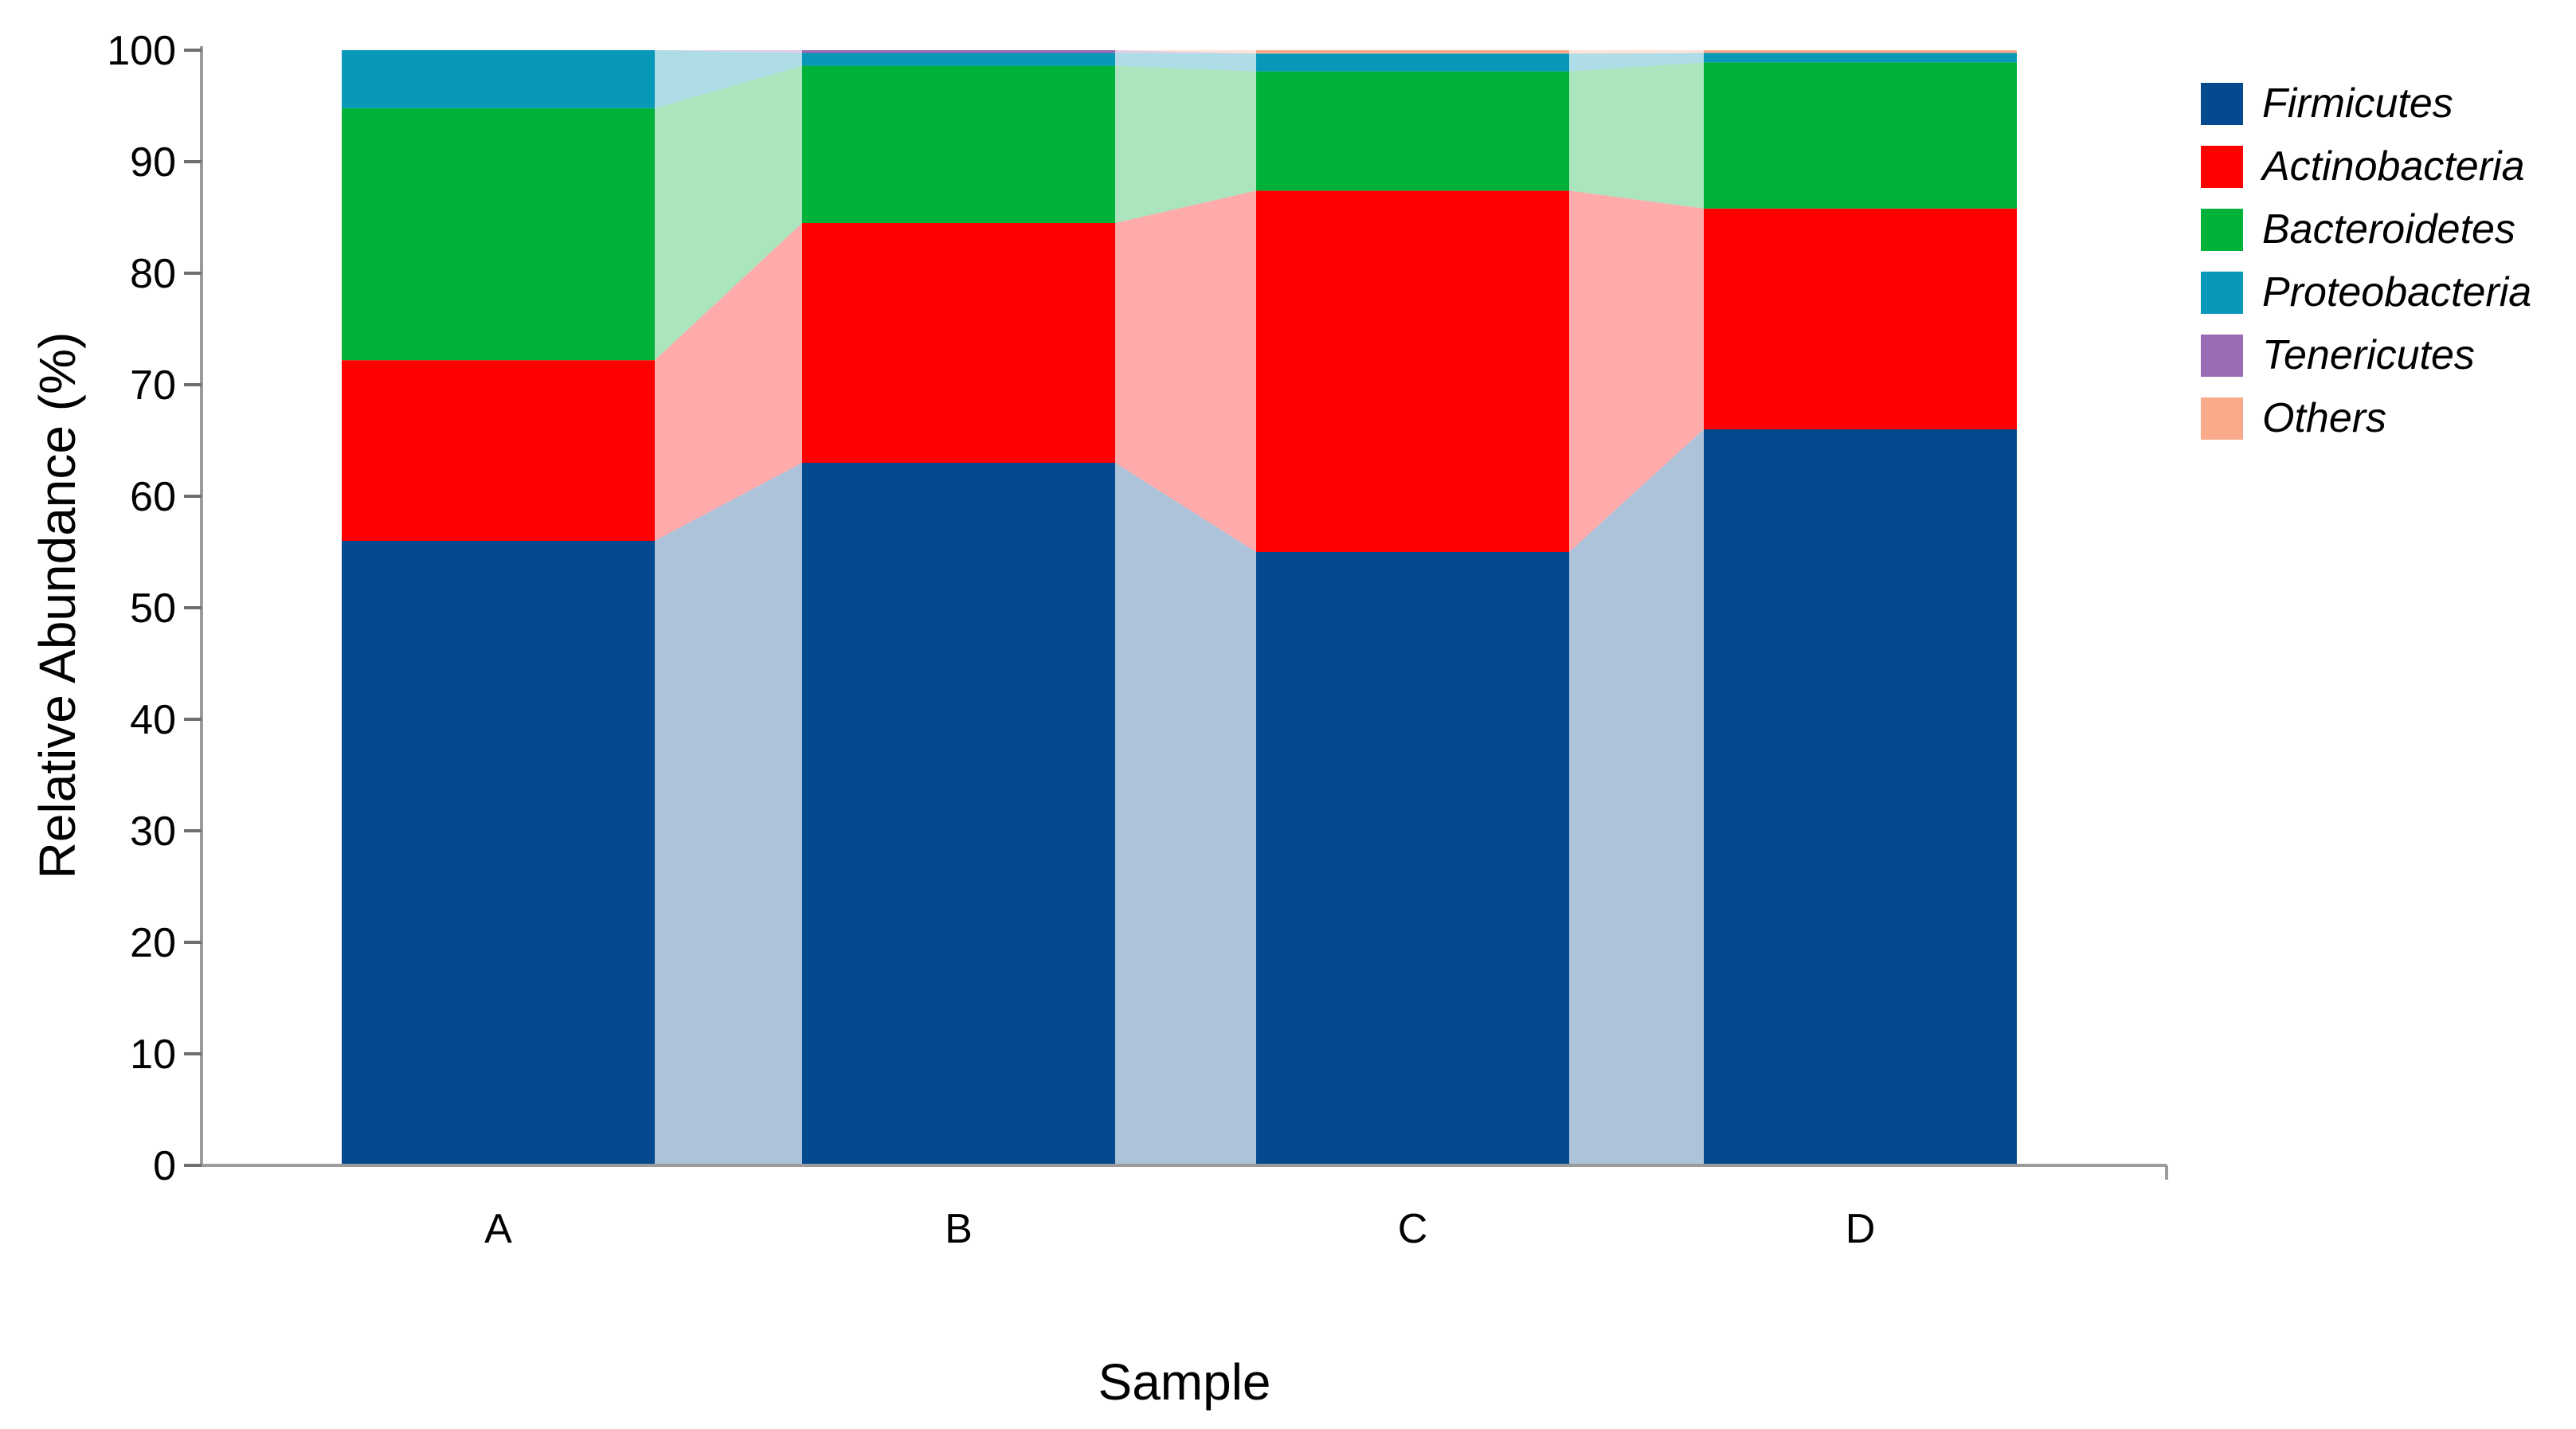 The height and width of the screenshot is (1429, 2576). I want to click on ribbon-actinobacteria-B-C, so click(1185, 371).